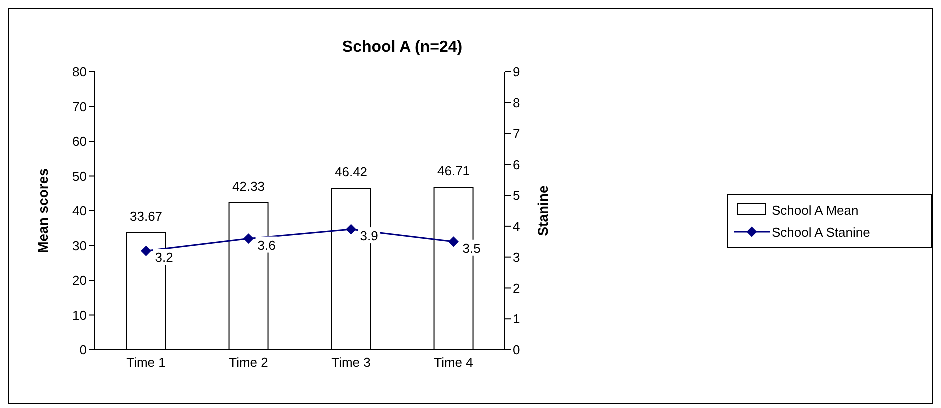 Image resolution: width=941 pixels, height=408 pixels. Describe the element at coordinates (79, 106) in the screenshot. I see `y-tick-label: 70` at that location.